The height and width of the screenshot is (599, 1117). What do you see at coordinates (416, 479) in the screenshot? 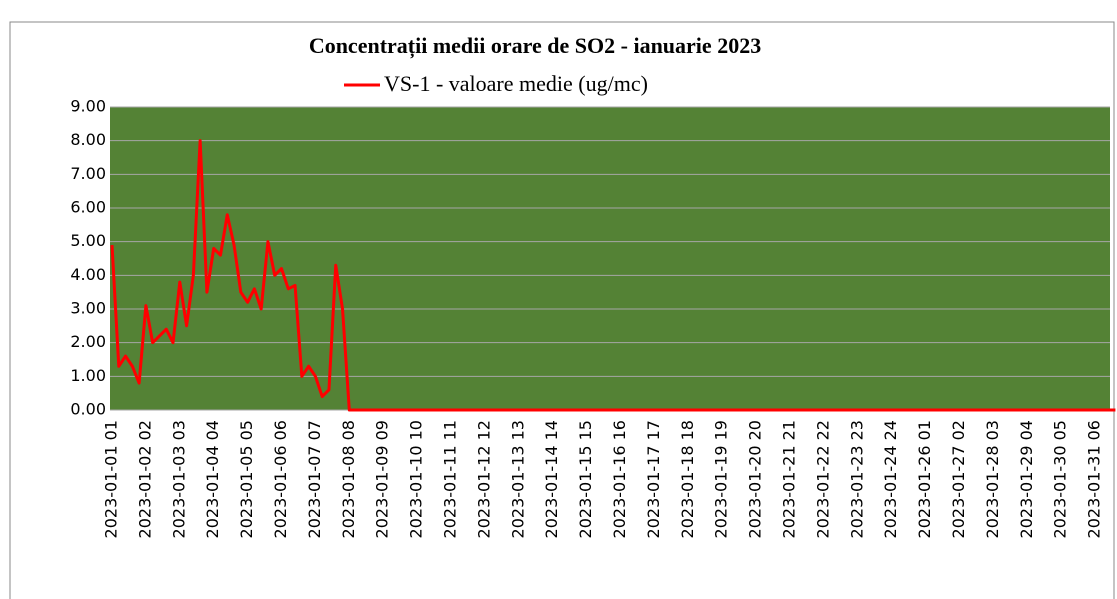
I see `x-tick-label: 2023-01-10 10` at bounding box center [416, 479].